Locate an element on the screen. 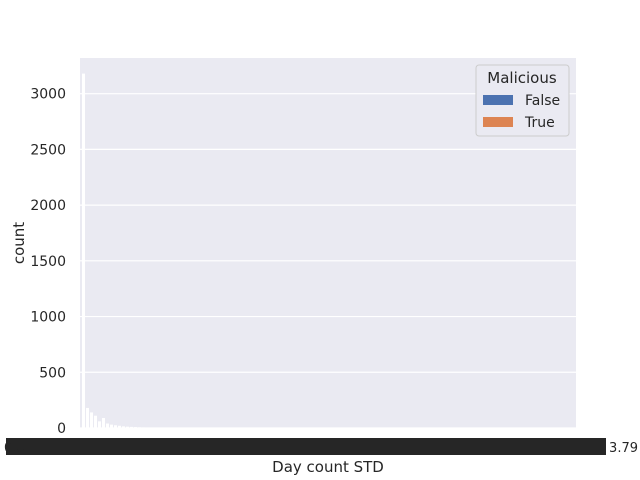  y-tick-labels: 0 500 1000 1500 2000 2500 3000 is located at coordinates (48, 262).